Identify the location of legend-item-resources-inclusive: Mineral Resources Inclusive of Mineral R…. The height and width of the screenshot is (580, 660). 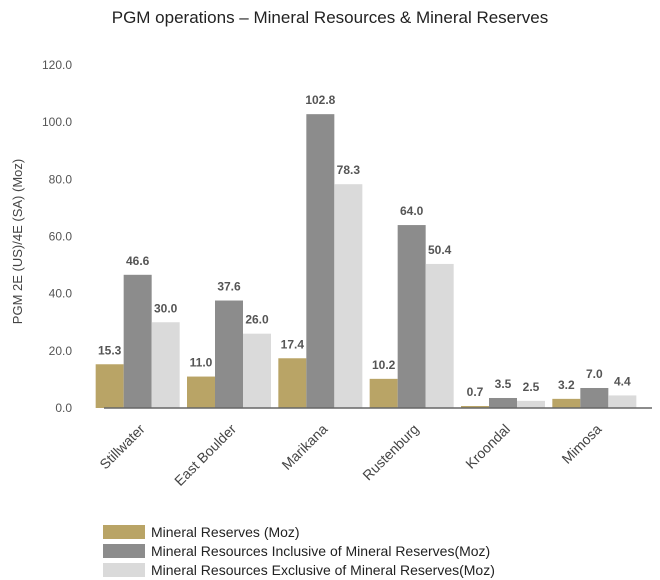
(299, 550).